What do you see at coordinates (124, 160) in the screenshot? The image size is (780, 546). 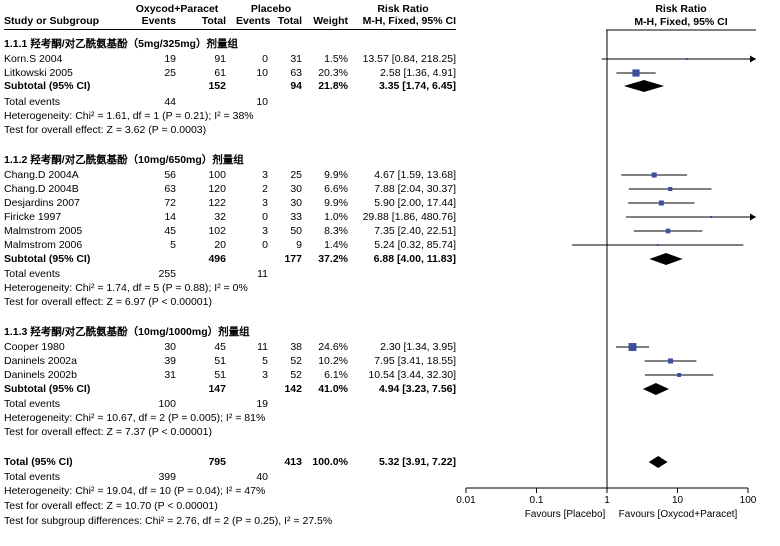 I see `subgroup-title: 1.1.2 羟考酮/对乙酰氨基酚（10mg/650mg）剂量组` at bounding box center [124, 160].